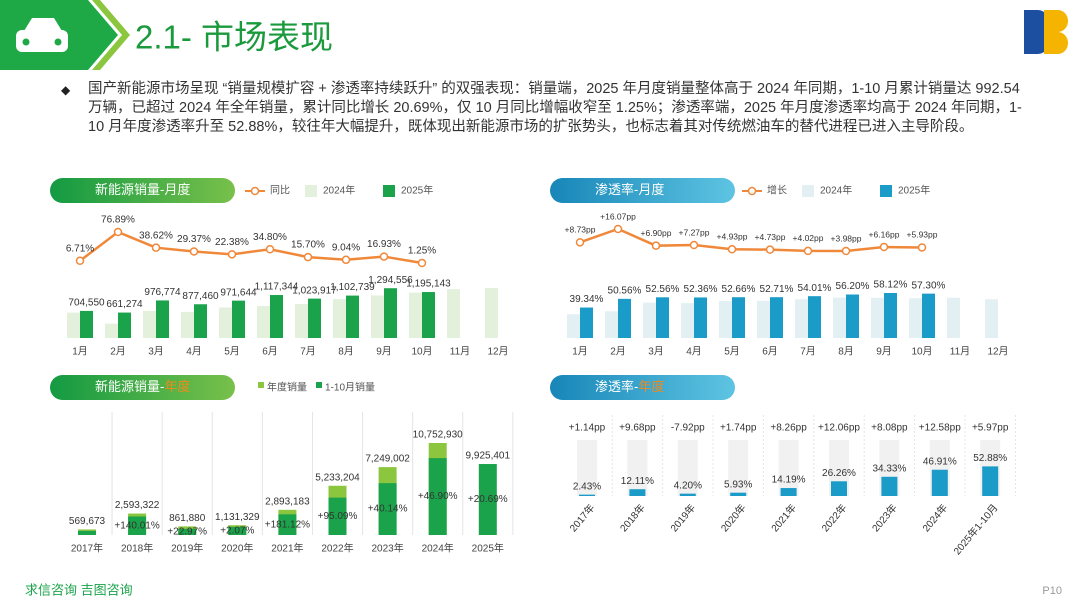 This screenshot has height=607, width=1080. Describe the element at coordinates (352, 287) in the screenshot. I see `data-label: 1,102,739` at that location.